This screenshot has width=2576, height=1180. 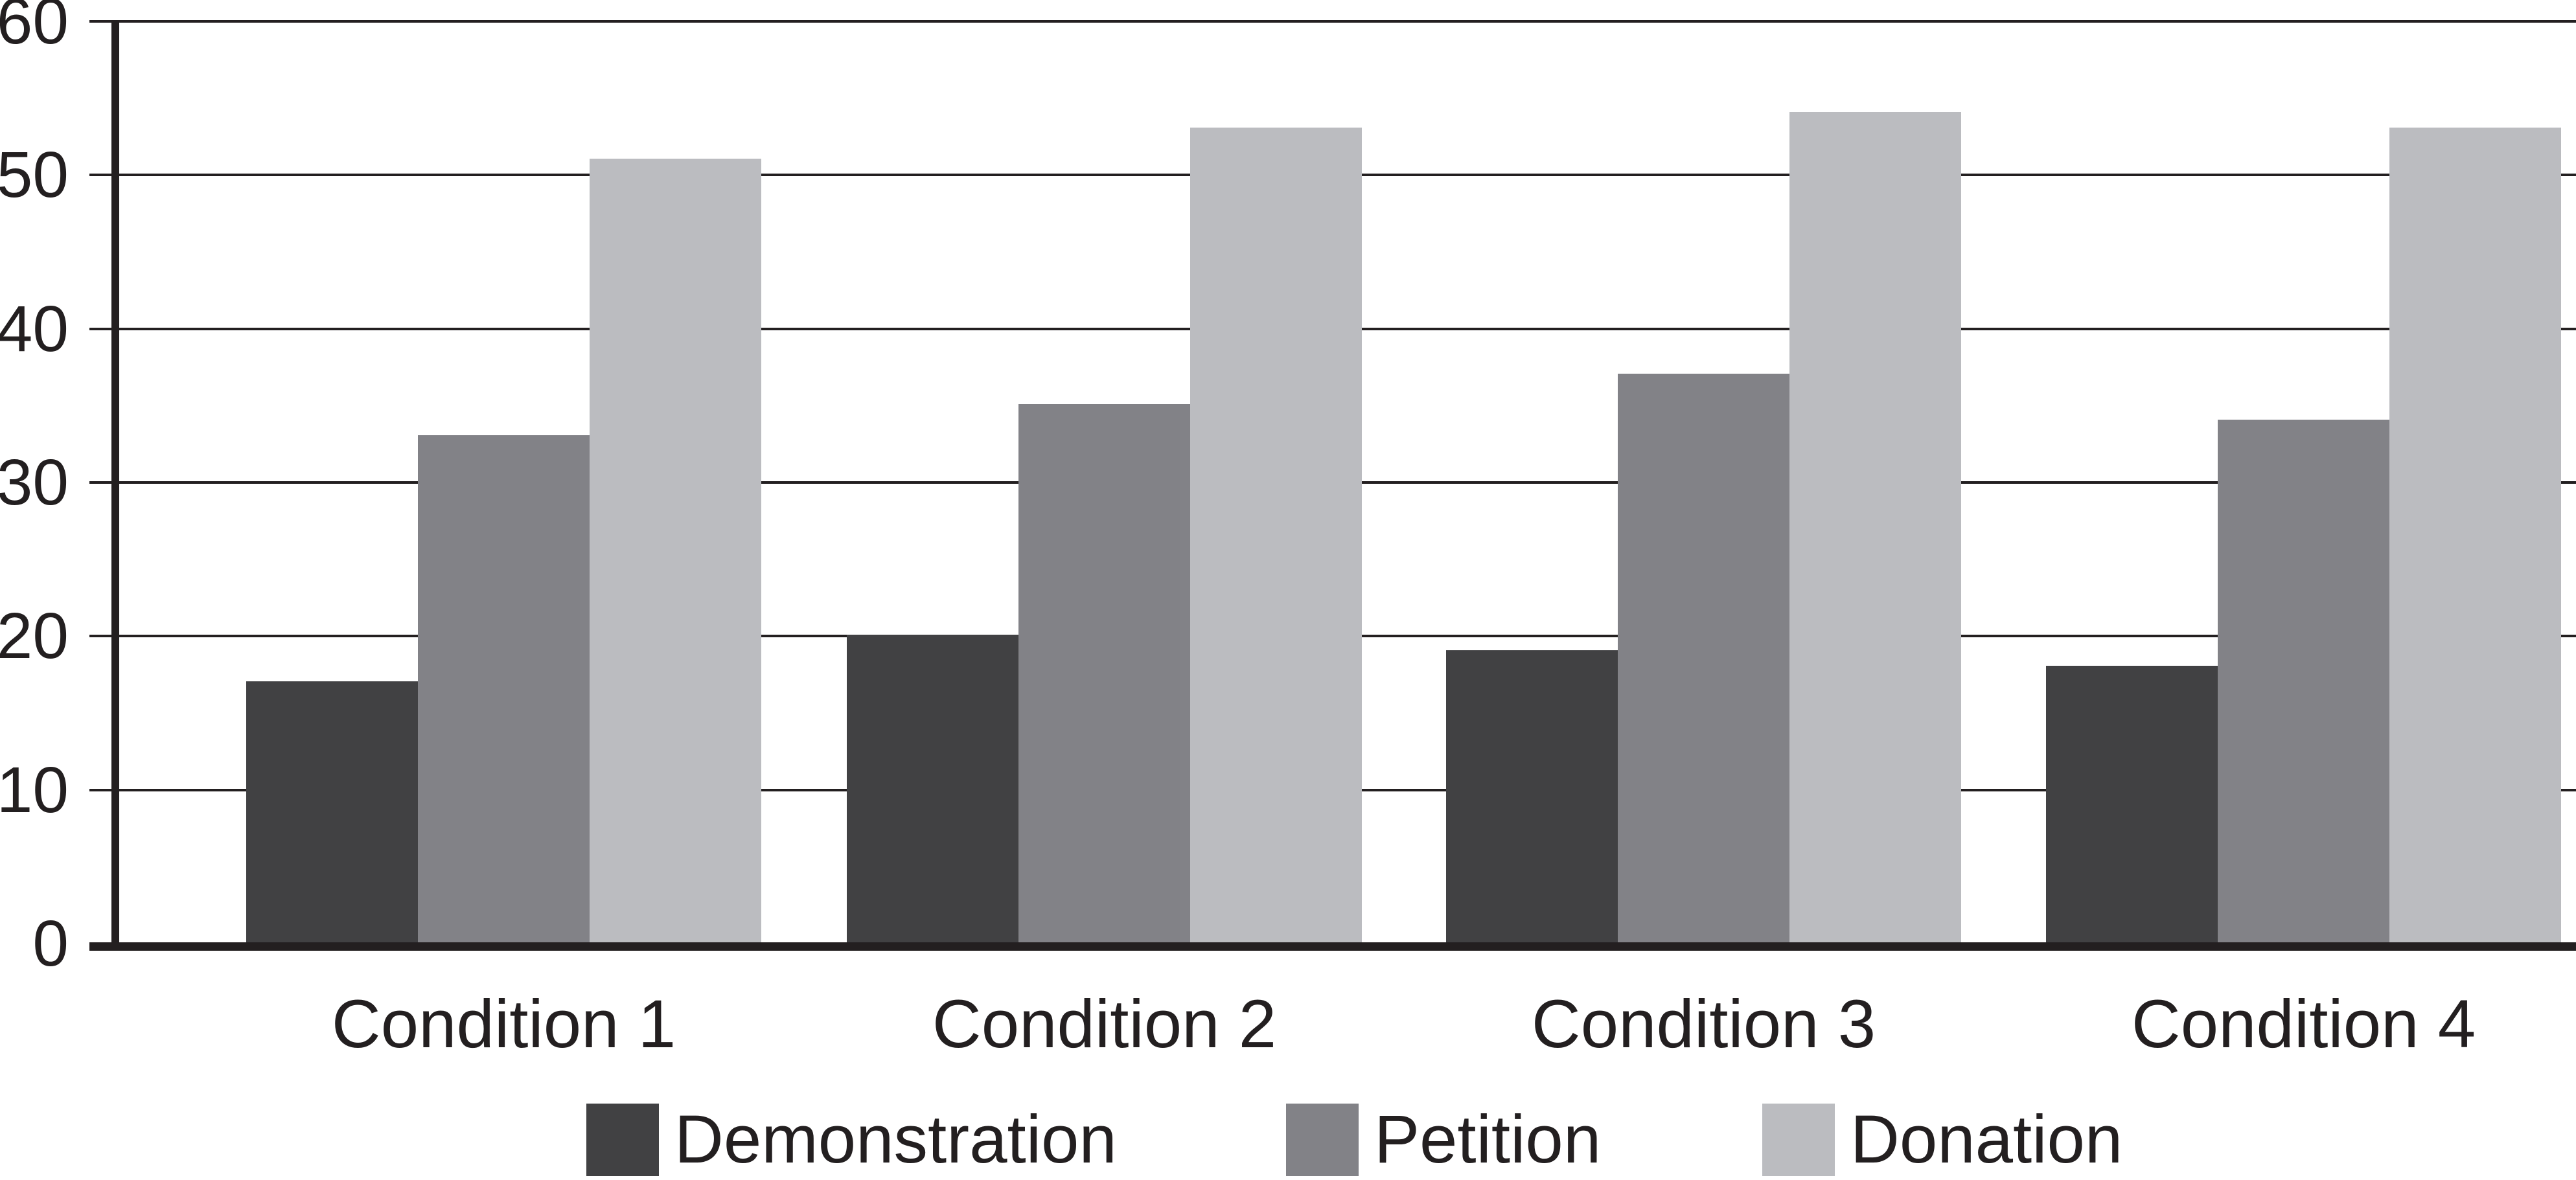 What do you see at coordinates (1704, 1024) in the screenshot?
I see `x-category-label-3: Condition 3` at bounding box center [1704, 1024].